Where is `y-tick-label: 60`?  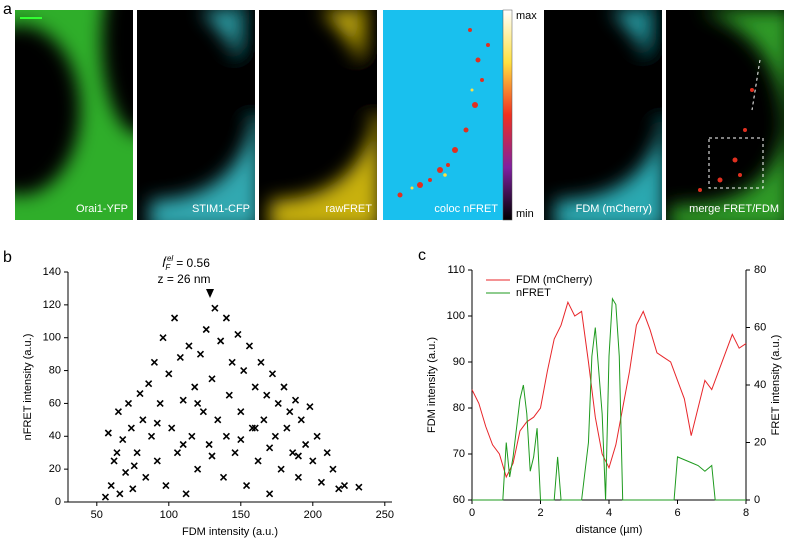 y-tick-label: 60 is located at coordinates (55, 403).